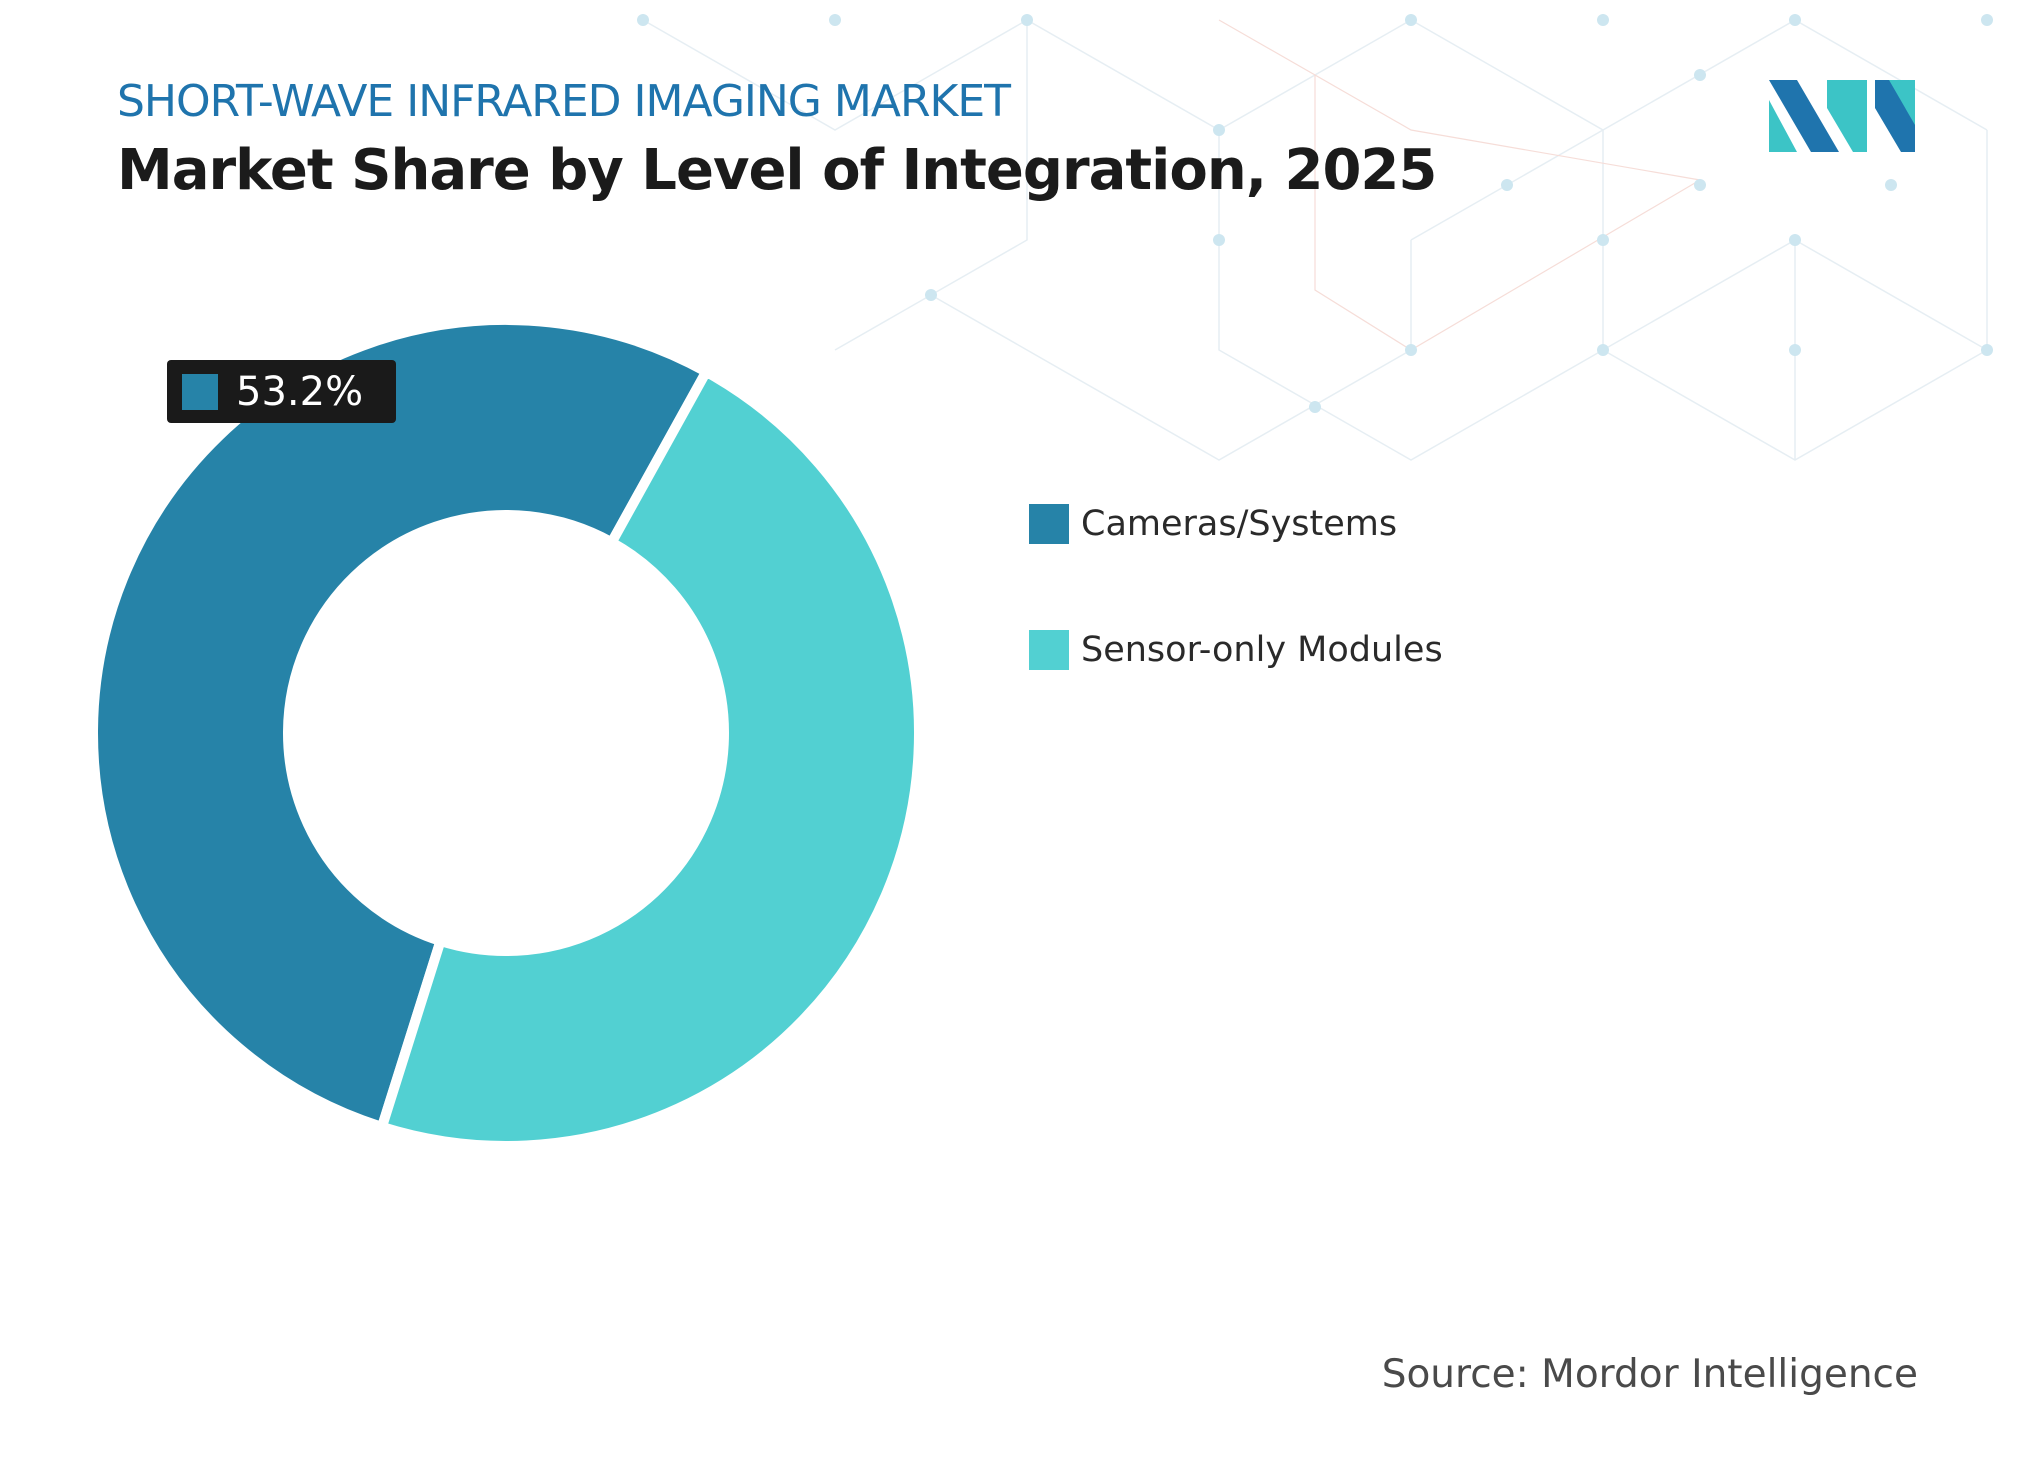 The width and height of the screenshot is (2035, 1480). I want to click on legend-label: Sensor-only Modules, so click(1262, 650).